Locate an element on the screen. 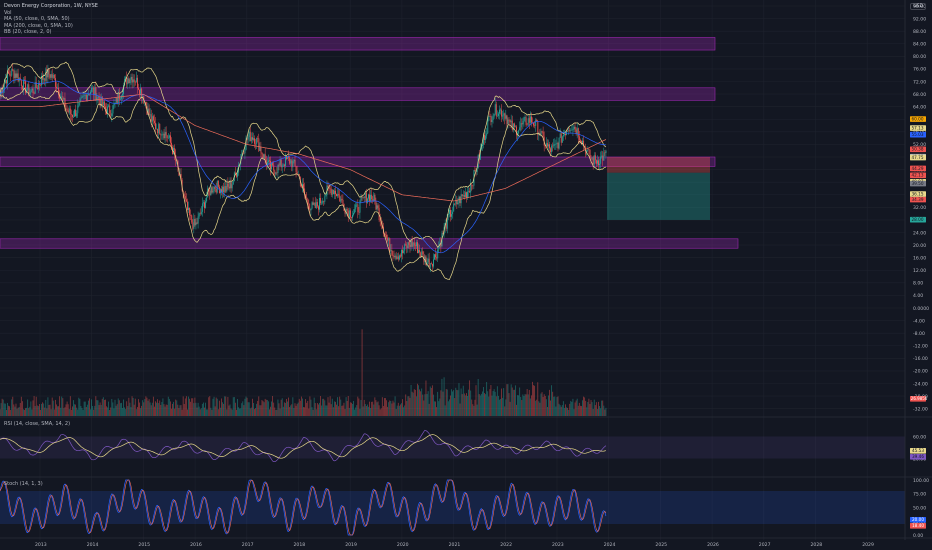 The image size is (932, 550). time-axis-label: 2019 is located at coordinates (351, 545).